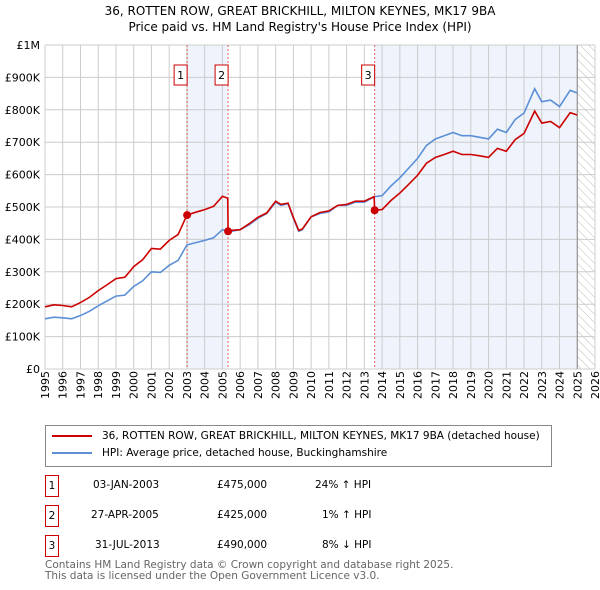  I want to click on y-tick-label: £800K, so click(23, 110).